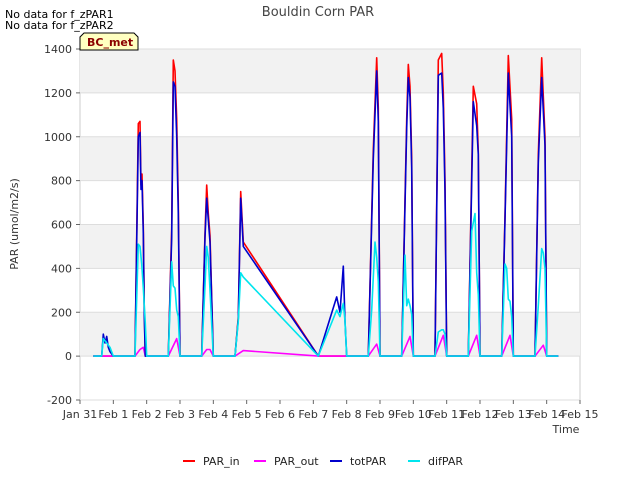 The width and height of the screenshot is (640, 480). What do you see at coordinates (323, 461) in the screenshot?
I see `legend: PAR_in PAR_out totPAR difPAR` at bounding box center [323, 461].